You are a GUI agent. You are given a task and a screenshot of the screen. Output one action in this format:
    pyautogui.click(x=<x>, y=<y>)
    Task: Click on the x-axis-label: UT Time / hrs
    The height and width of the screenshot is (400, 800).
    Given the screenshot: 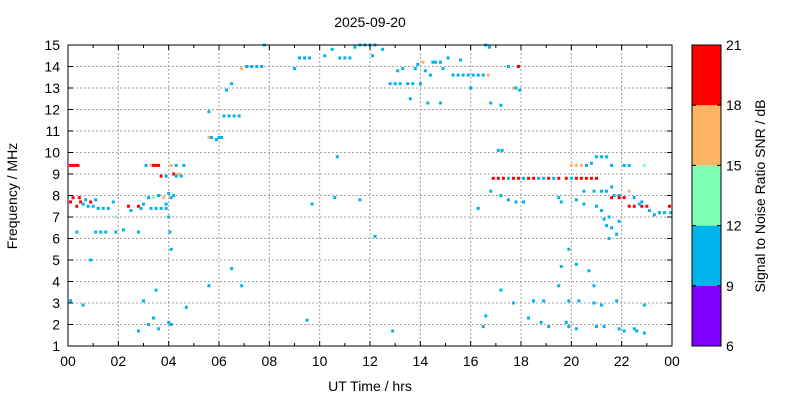 What is the action you would take?
    pyautogui.click(x=370, y=386)
    